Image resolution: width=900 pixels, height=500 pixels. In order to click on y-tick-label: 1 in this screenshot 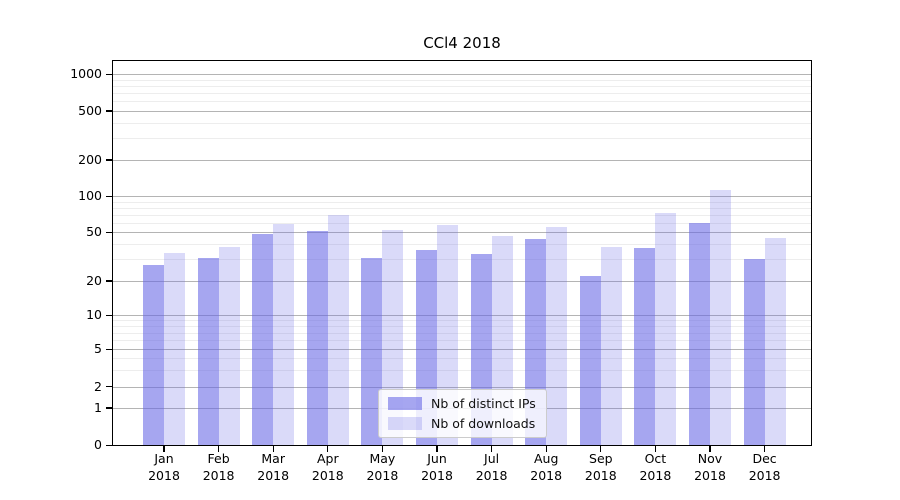, I will do `click(98, 407)`.